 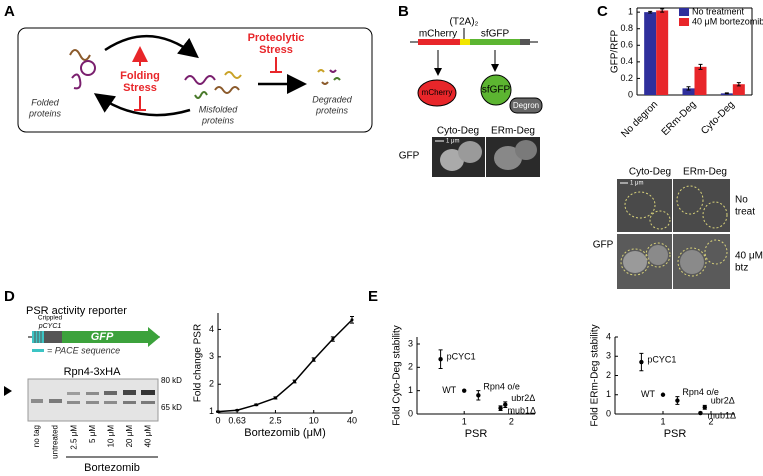 What do you see at coordinates (198, 363) in the screenshot?
I see `y-axis-label: Fold change PSR` at bounding box center [198, 363].